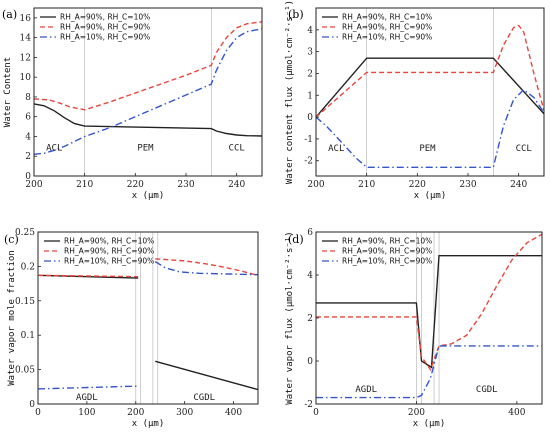 Image resolution: width=550 pixels, height=440 pixels. I want to click on y-tick-label: 8, so click(28, 98).